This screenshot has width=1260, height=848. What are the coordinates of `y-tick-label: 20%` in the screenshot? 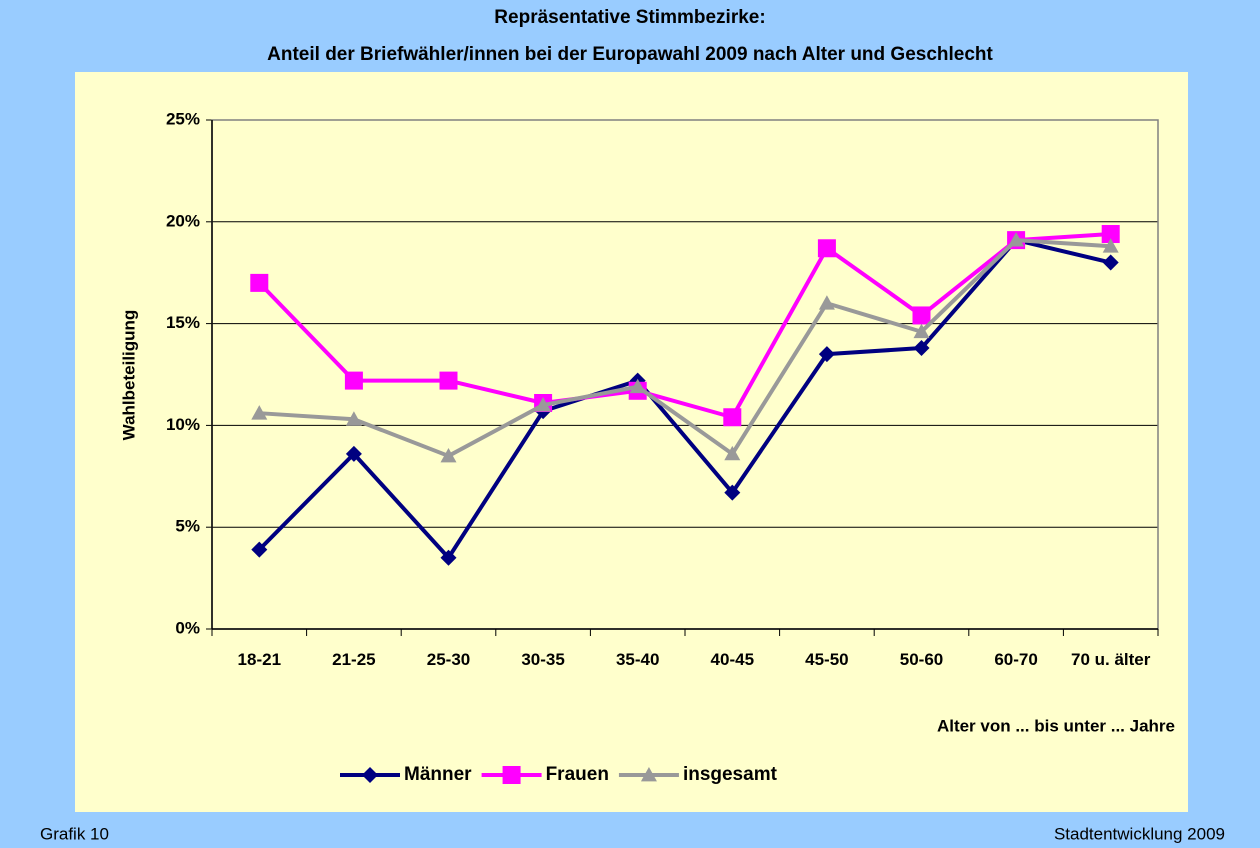 It's located at (183, 220).